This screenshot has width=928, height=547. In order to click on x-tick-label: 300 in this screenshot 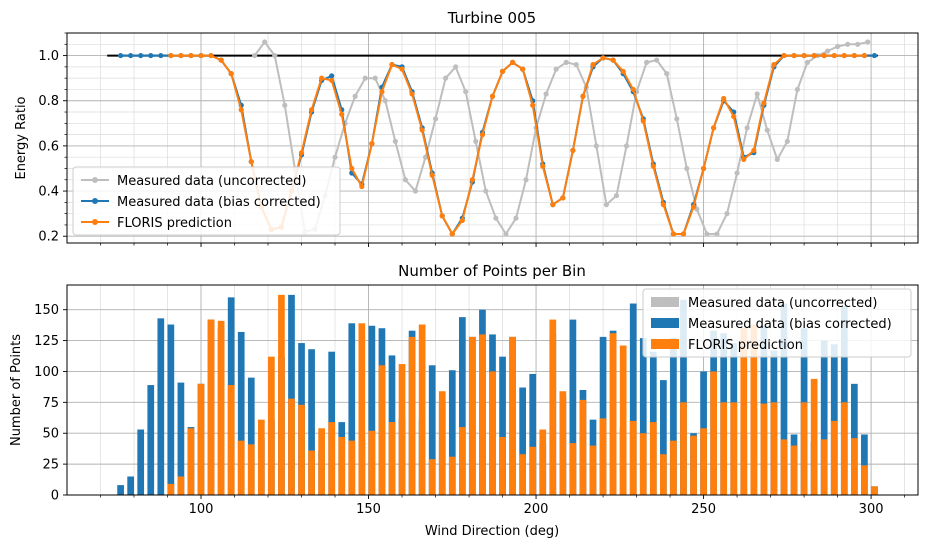, I will do `click(871, 509)`.